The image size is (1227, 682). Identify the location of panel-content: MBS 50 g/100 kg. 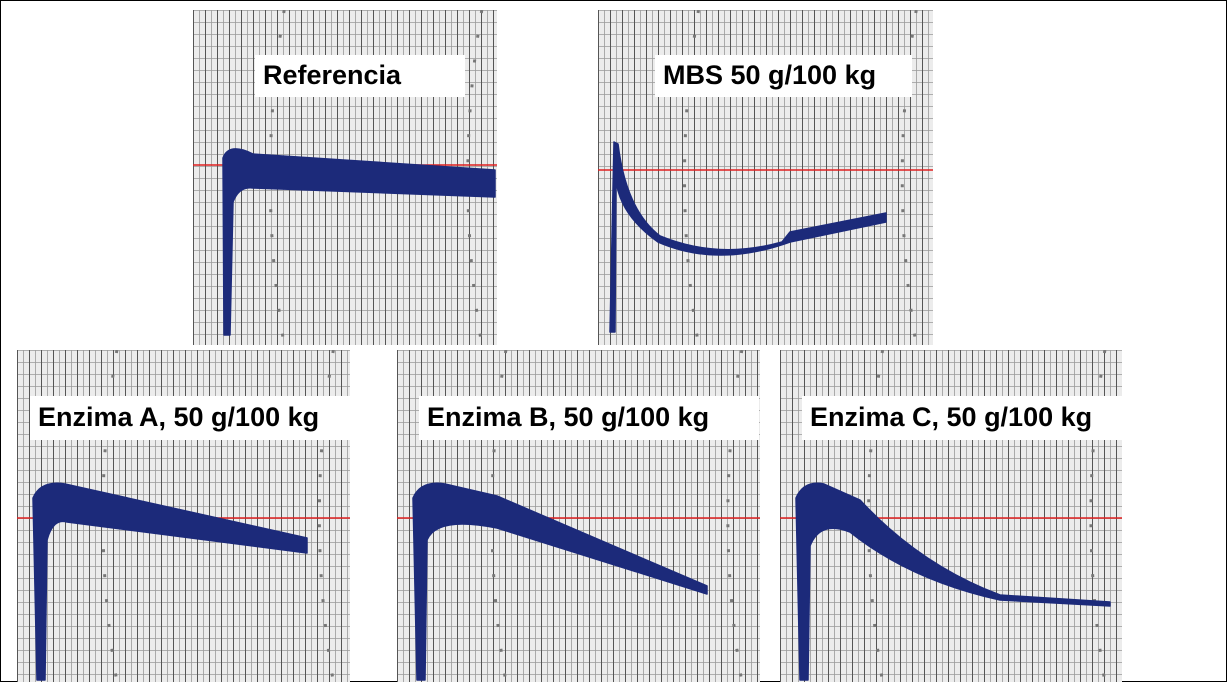
(765, 177).